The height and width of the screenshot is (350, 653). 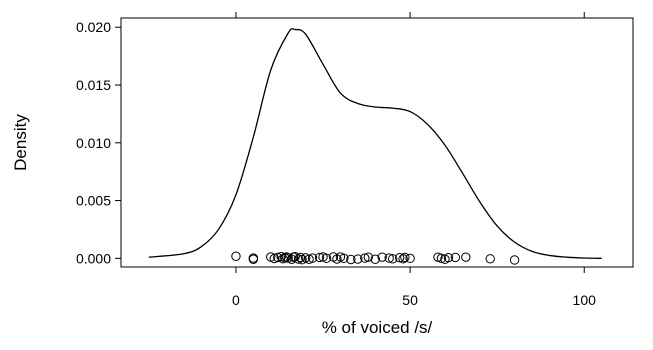 I want to click on x-tick-label: 100, so click(x=585, y=300).